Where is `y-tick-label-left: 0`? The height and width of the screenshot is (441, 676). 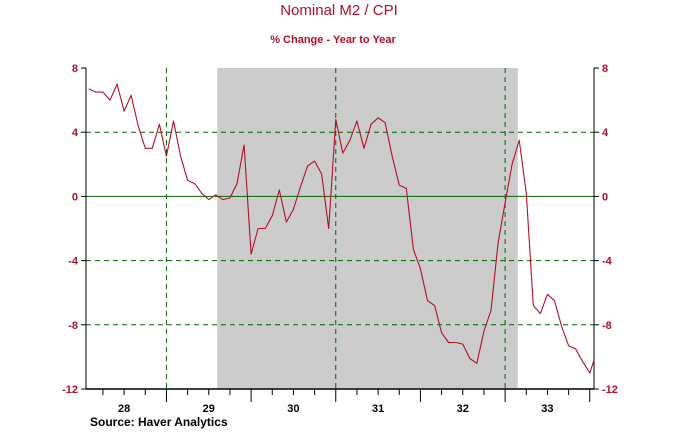 y-tick-label-left: 0 is located at coordinates (75, 197).